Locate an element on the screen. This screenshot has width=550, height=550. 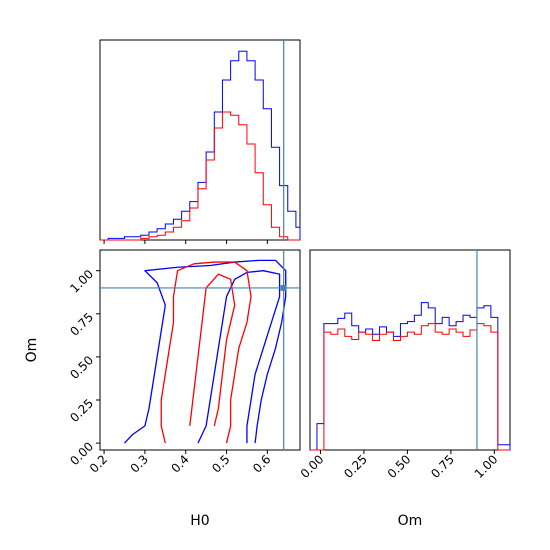
om-histogram-x-label: Om is located at coordinates (410, 521).